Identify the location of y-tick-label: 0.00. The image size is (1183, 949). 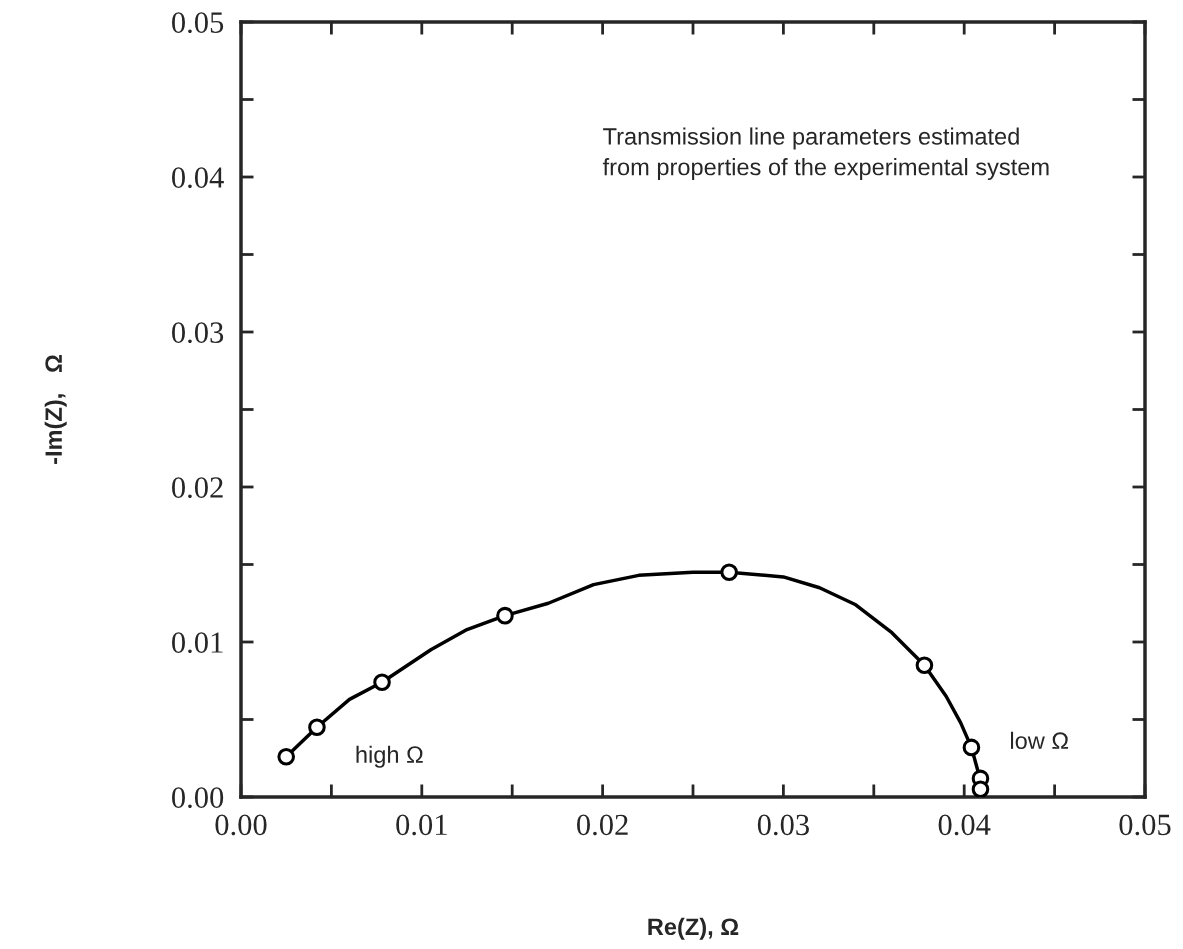
(198, 798).